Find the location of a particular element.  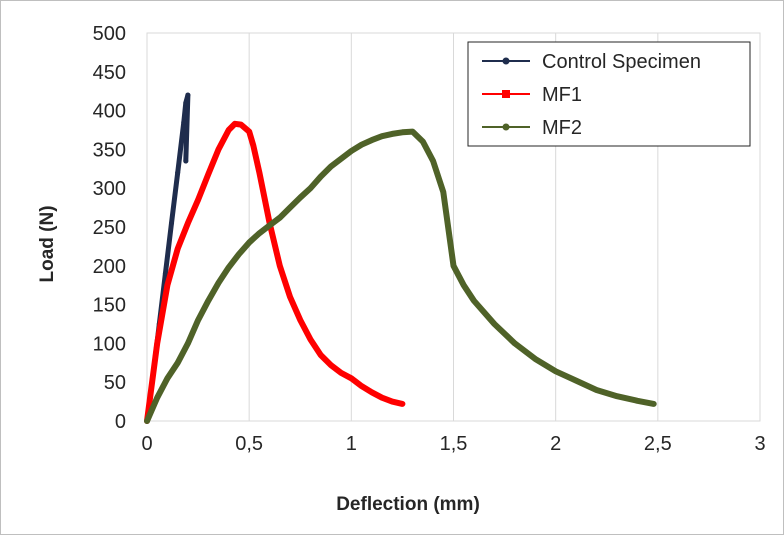

legend-item: Control Specimen is located at coordinates (591, 62).